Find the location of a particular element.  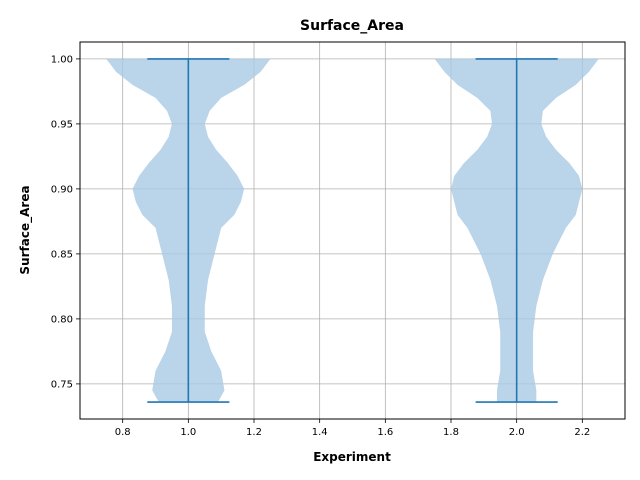

x-tick-label: 2.0 is located at coordinates (517, 432).